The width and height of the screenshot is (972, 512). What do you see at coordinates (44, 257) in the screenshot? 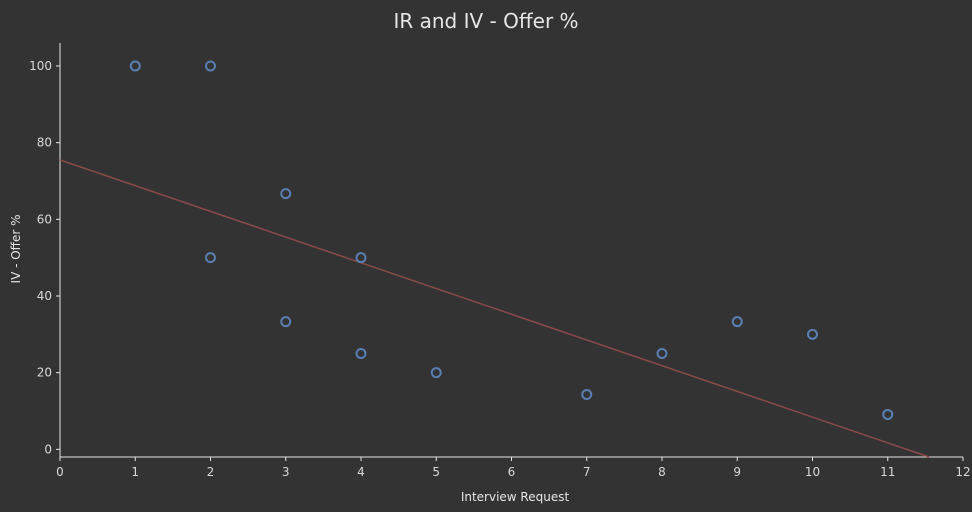
I see `y-axis-ticks: 0 20 40 60 80 100` at bounding box center [44, 257].